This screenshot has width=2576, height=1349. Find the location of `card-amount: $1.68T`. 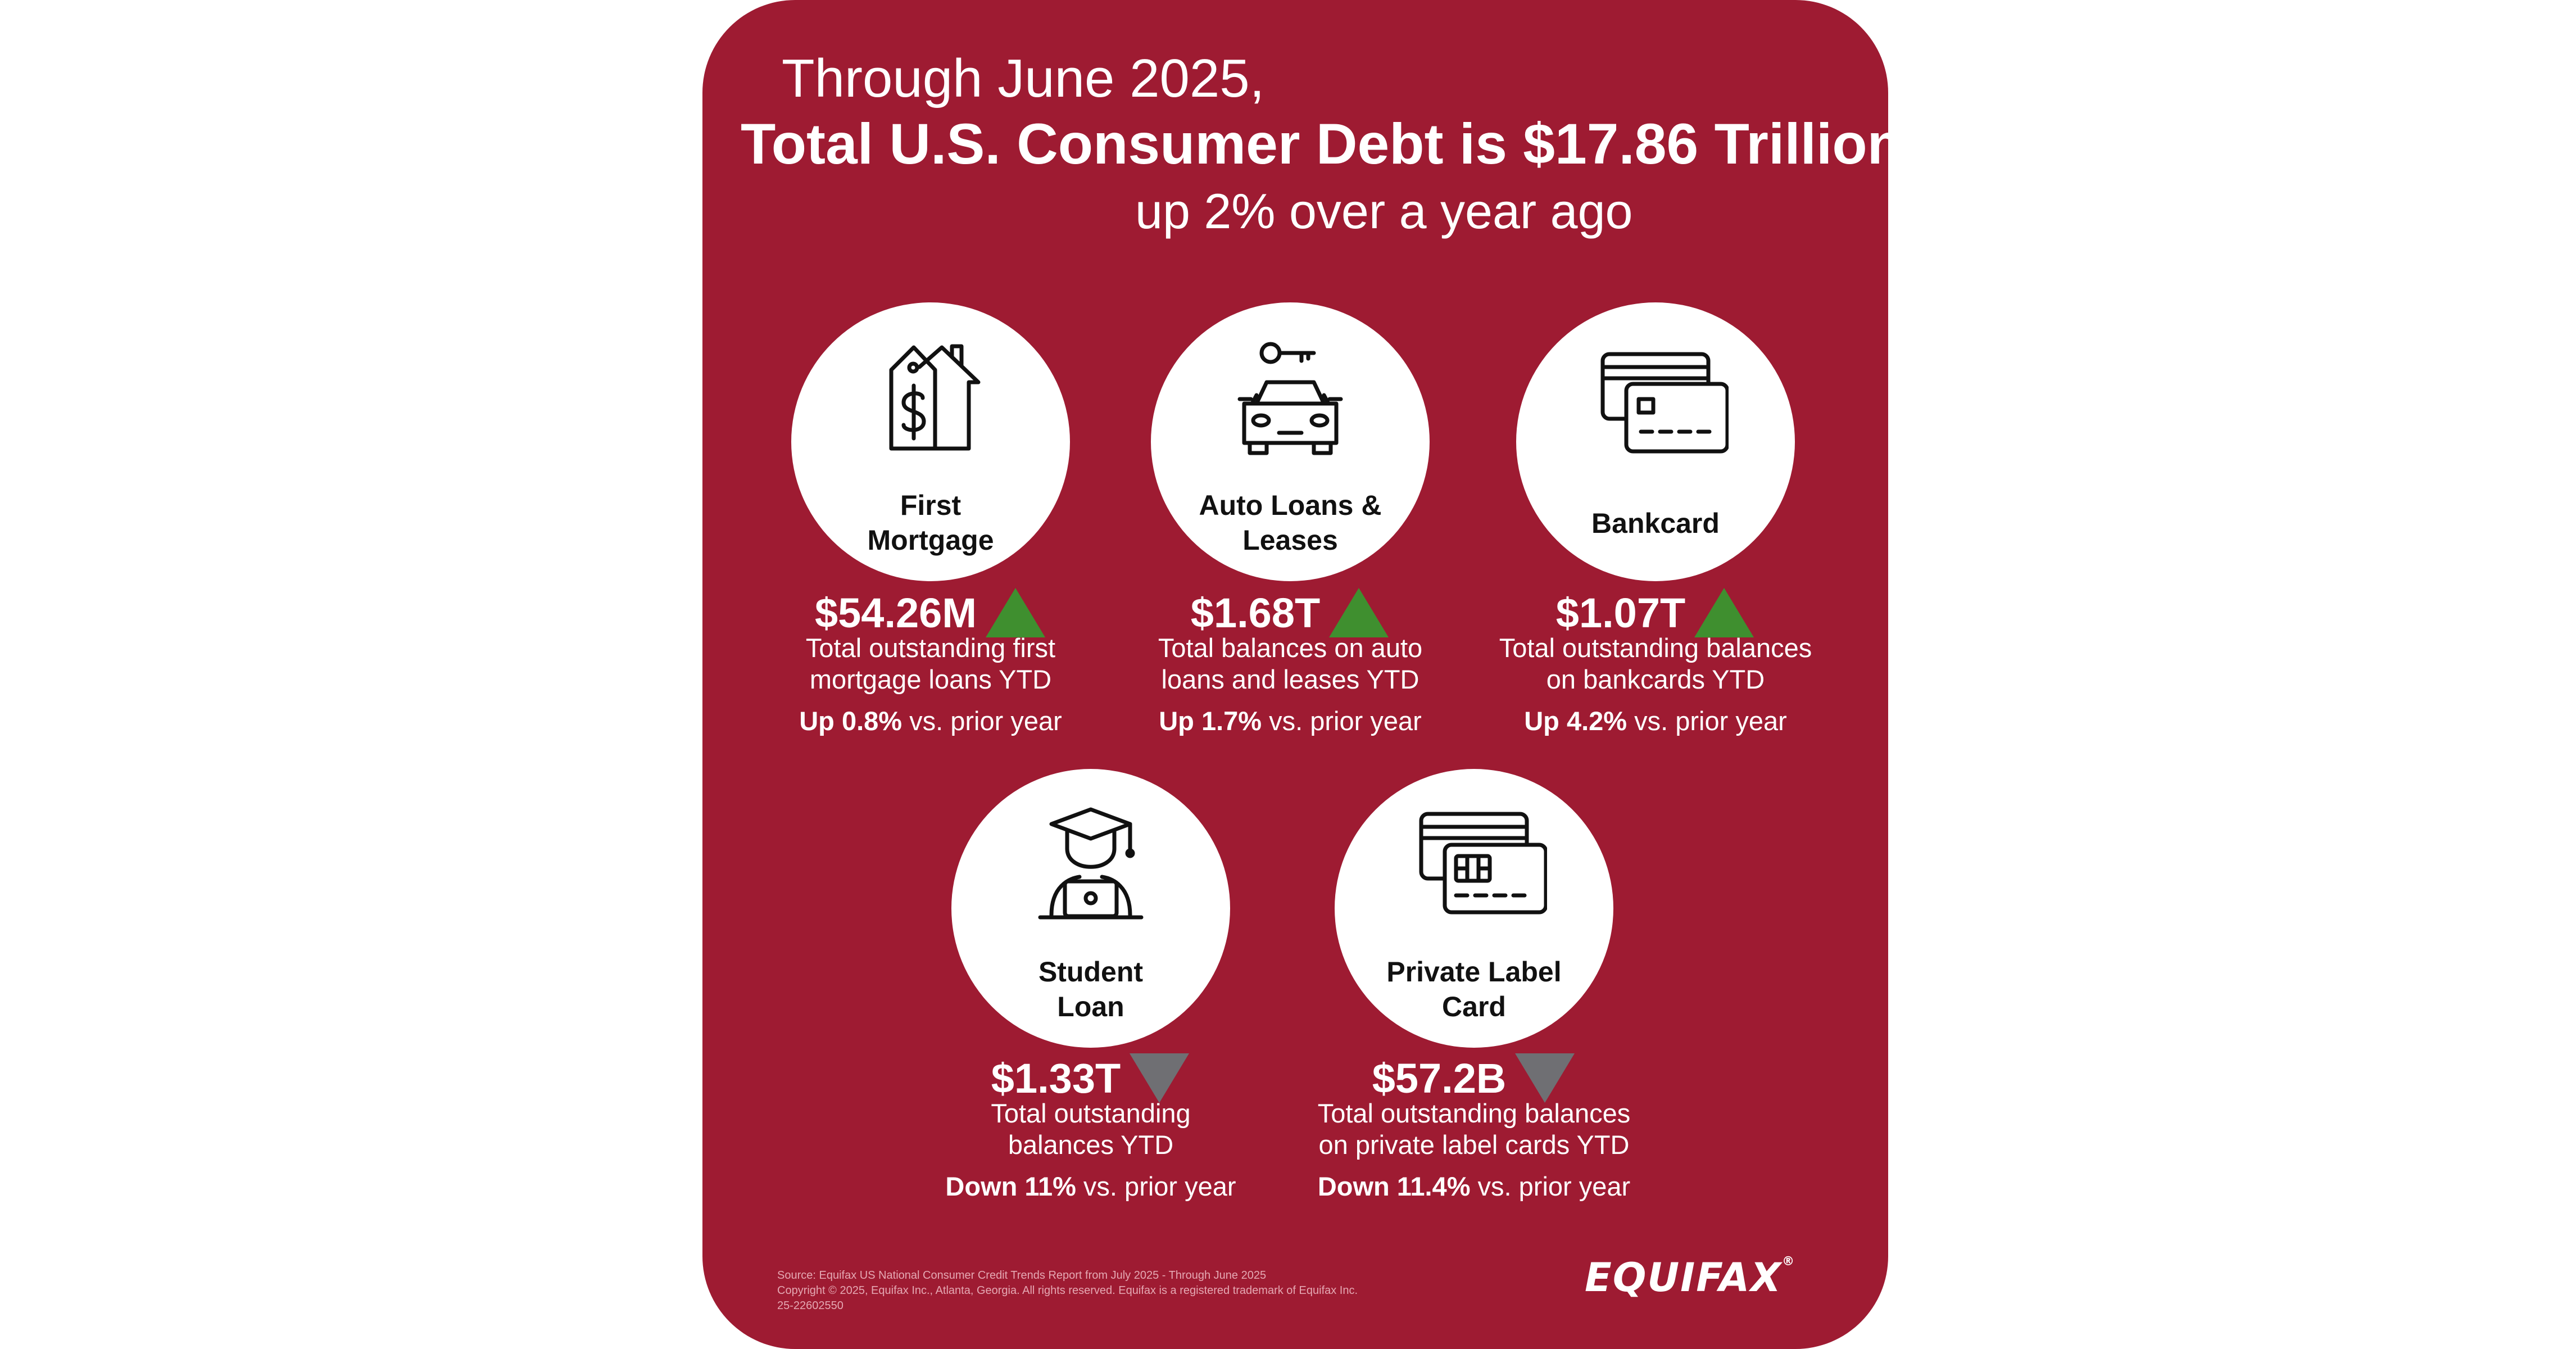

card-amount: $1.68T is located at coordinates (1255, 613).